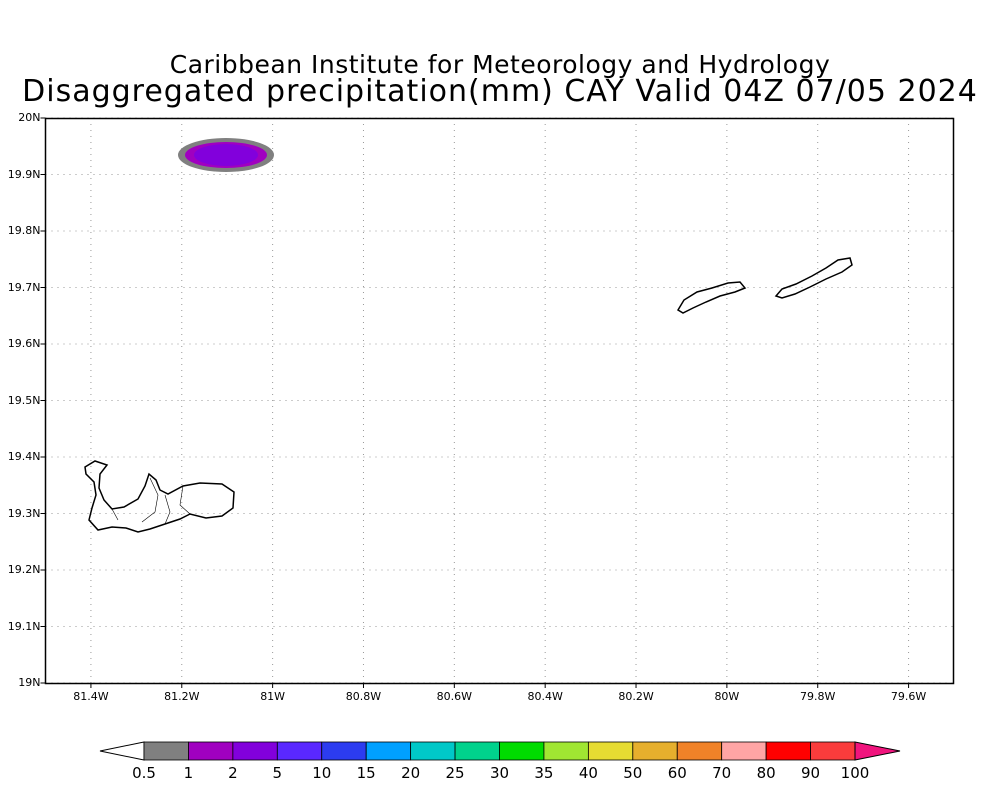 The height and width of the screenshot is (800, 1000). Describe the element at coordinates (677, 773) in the screenshot. I see `colorbar-label: 60` at that location.